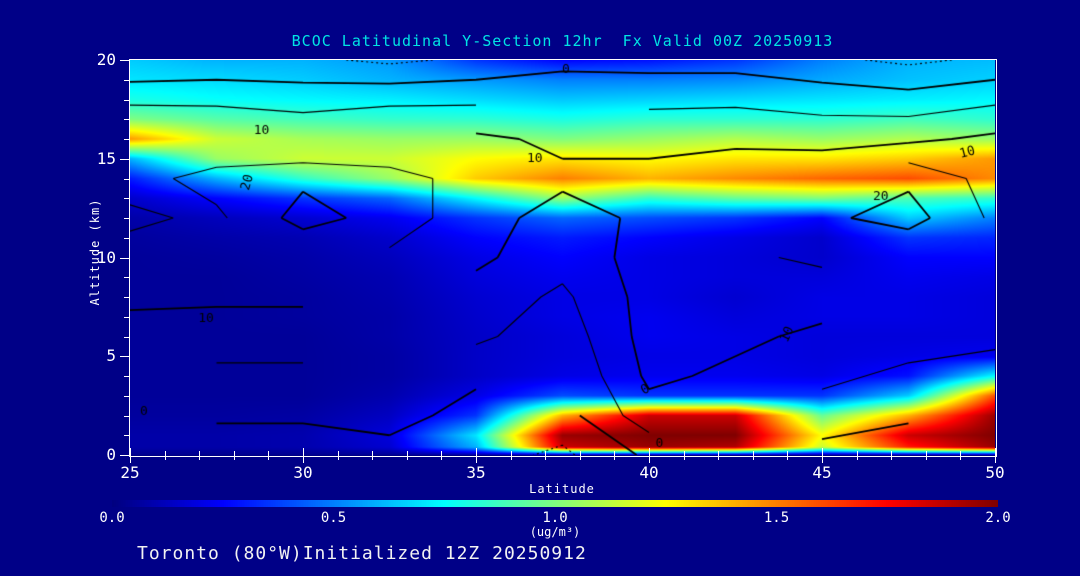 The image size is (1080, 576). Describe the element at coordinates (362, 553) in the screenshot. I see `init-info-text: Toronto (80°W)Initialized 12Z 20250912` at that location.